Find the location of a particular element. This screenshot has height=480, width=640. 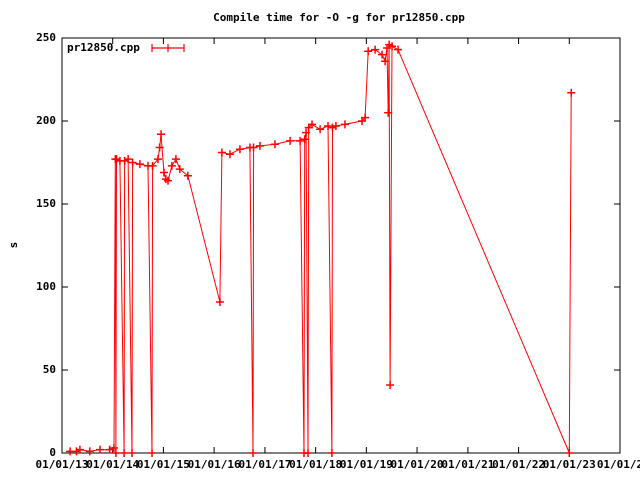

x-tick-label: 01/01/23 is located at coordinates (569, 464).